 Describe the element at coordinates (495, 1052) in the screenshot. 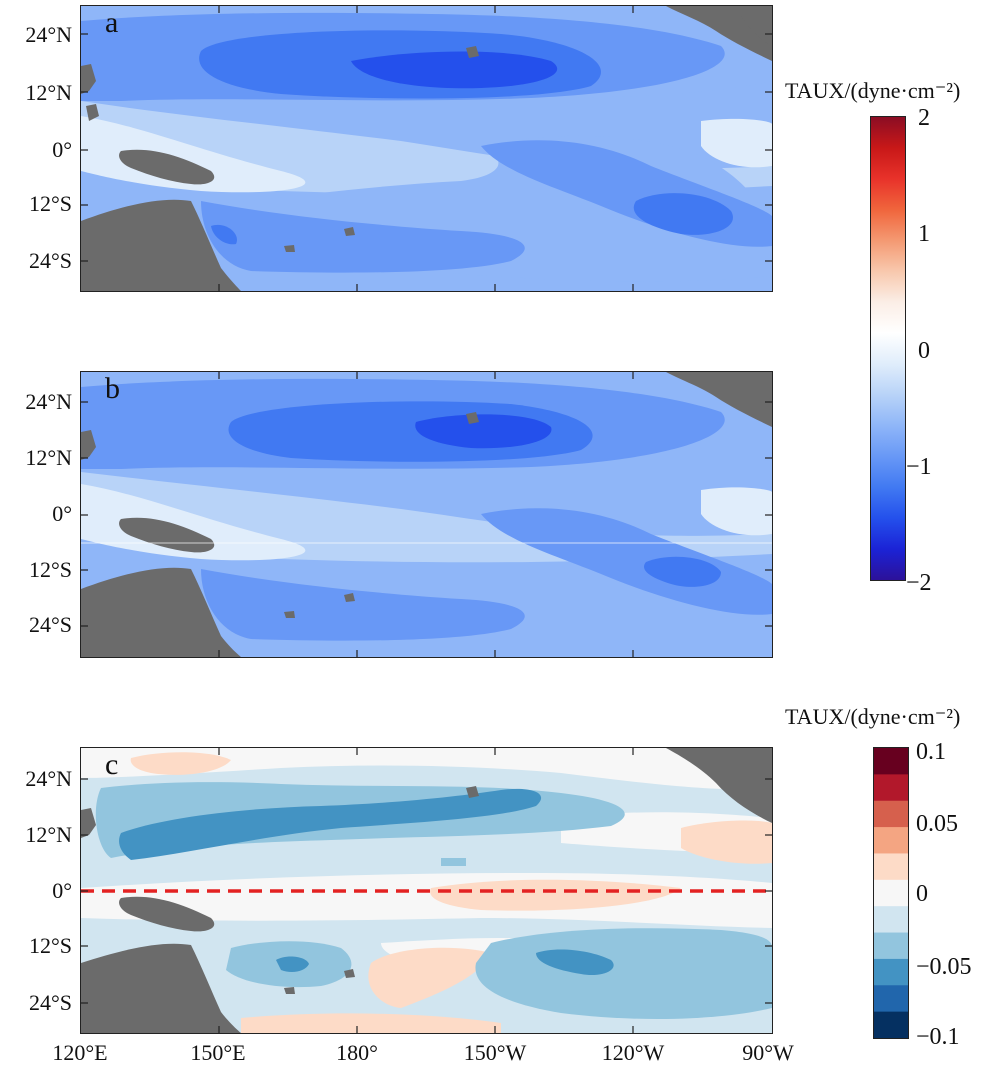

I see `lon-label: 150°W` at that location.